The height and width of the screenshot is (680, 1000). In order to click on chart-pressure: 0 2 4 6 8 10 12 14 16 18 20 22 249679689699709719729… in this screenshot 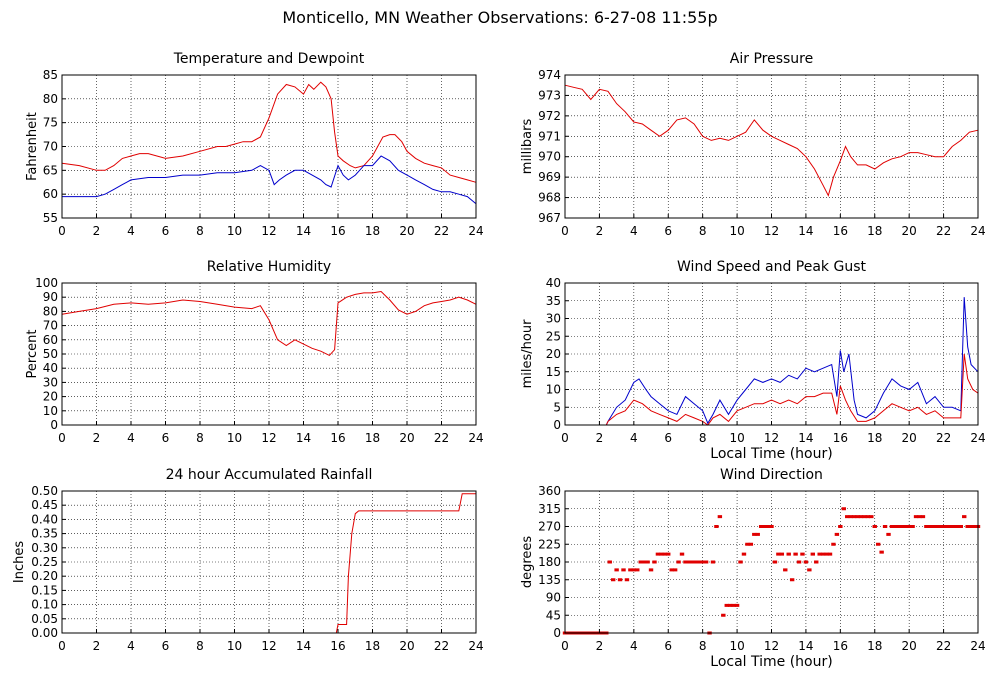, I will do `click(753, 144)`.